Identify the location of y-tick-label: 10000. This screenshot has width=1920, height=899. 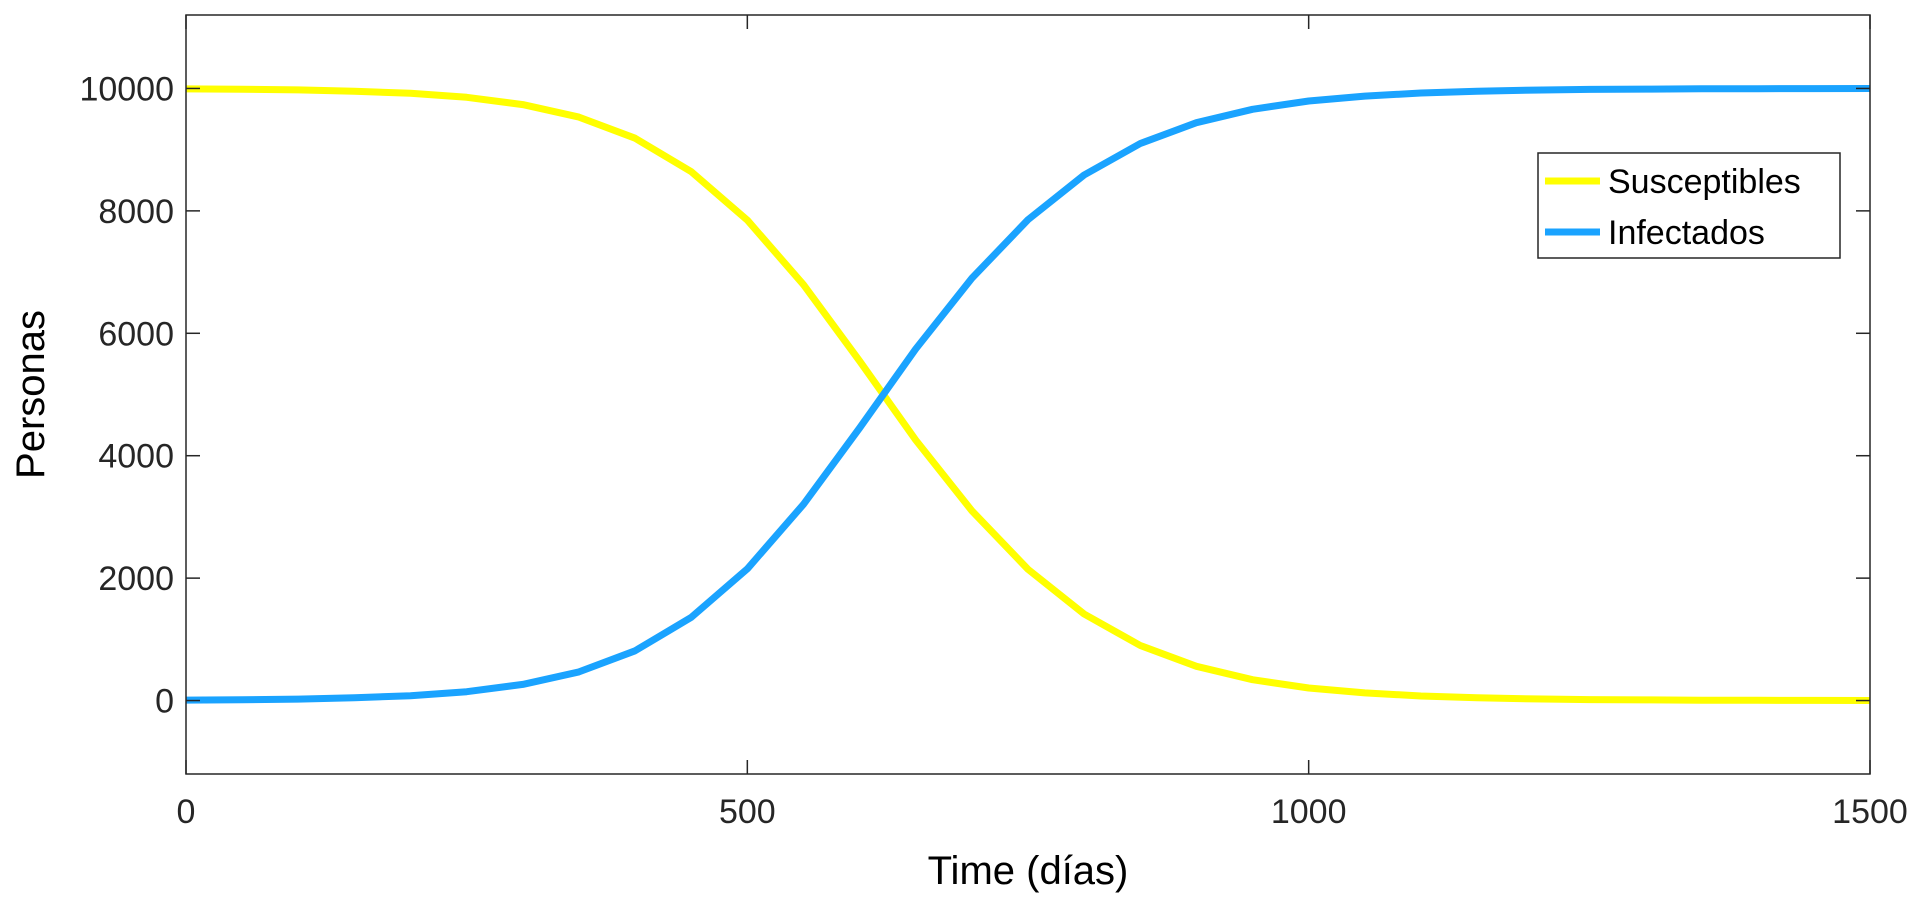
(126, 89).